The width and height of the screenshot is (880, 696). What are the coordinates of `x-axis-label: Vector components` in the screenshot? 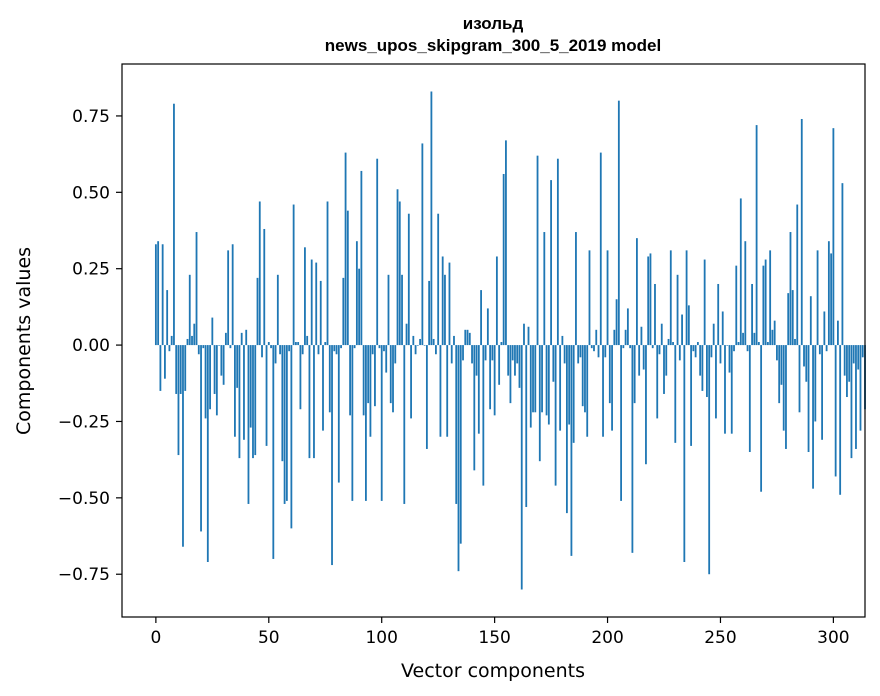 It's located at (493, 671).